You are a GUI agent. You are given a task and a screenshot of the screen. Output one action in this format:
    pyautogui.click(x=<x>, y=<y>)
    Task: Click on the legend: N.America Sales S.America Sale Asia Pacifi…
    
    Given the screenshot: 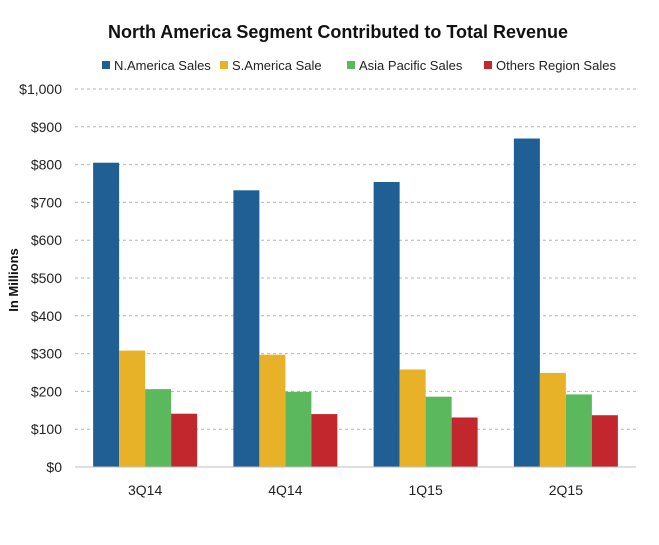 What is the action you would take?
    pyautogui.click(x=359, y=65)
    